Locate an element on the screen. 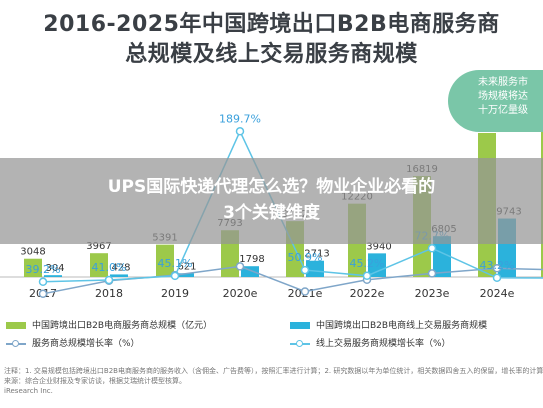  bar-total-label: 3048 is located at coordinates (32, 252).